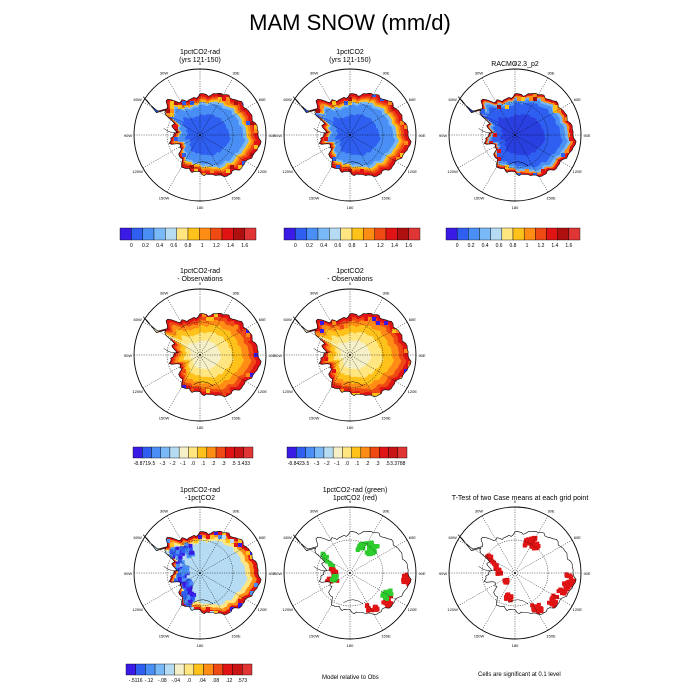 The width and height of the screenshot is (700, 700). Describe the element at coordinates (202, 681) in the screenshot. I see `colorbar-label: .04` at that location.